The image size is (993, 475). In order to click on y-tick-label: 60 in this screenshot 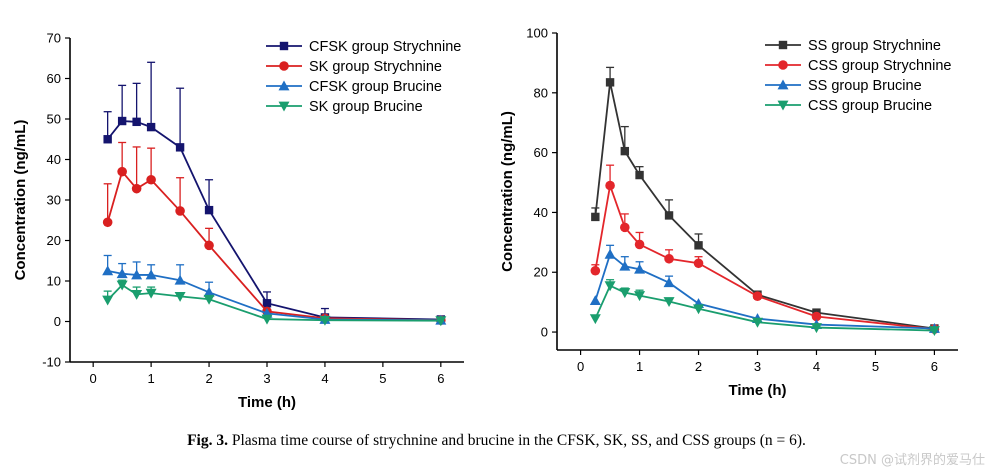, I will do `click(54, 78)`.